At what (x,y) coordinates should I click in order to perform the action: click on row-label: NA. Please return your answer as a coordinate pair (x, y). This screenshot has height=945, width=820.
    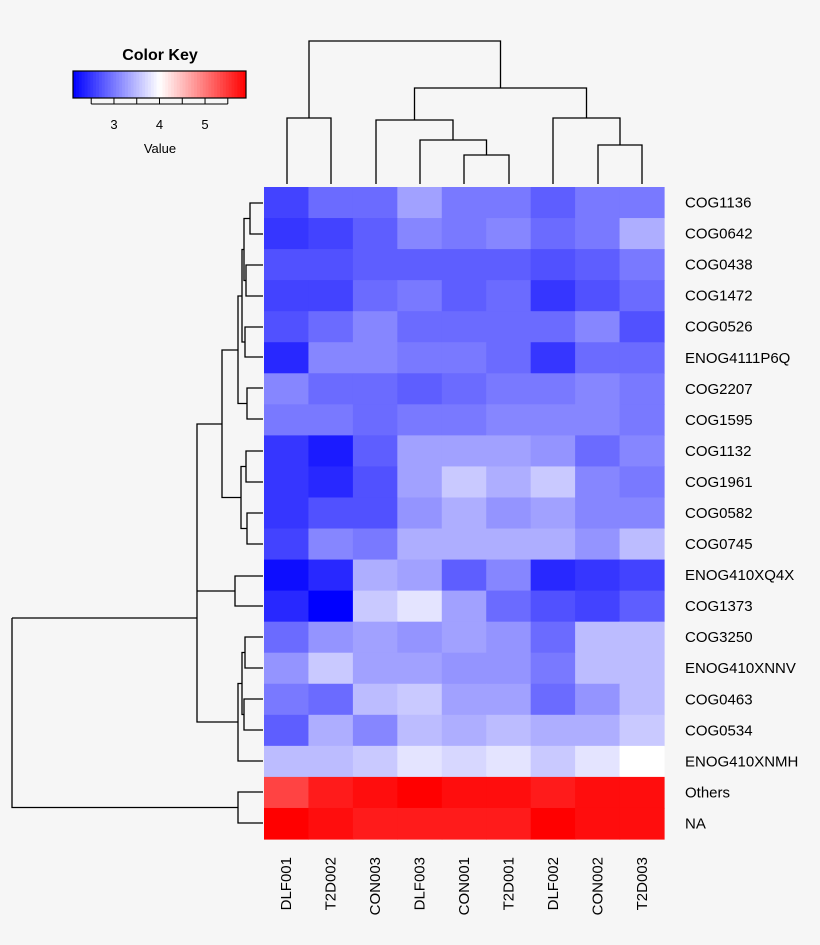
    Looking at the image, I should click on (695, 823).